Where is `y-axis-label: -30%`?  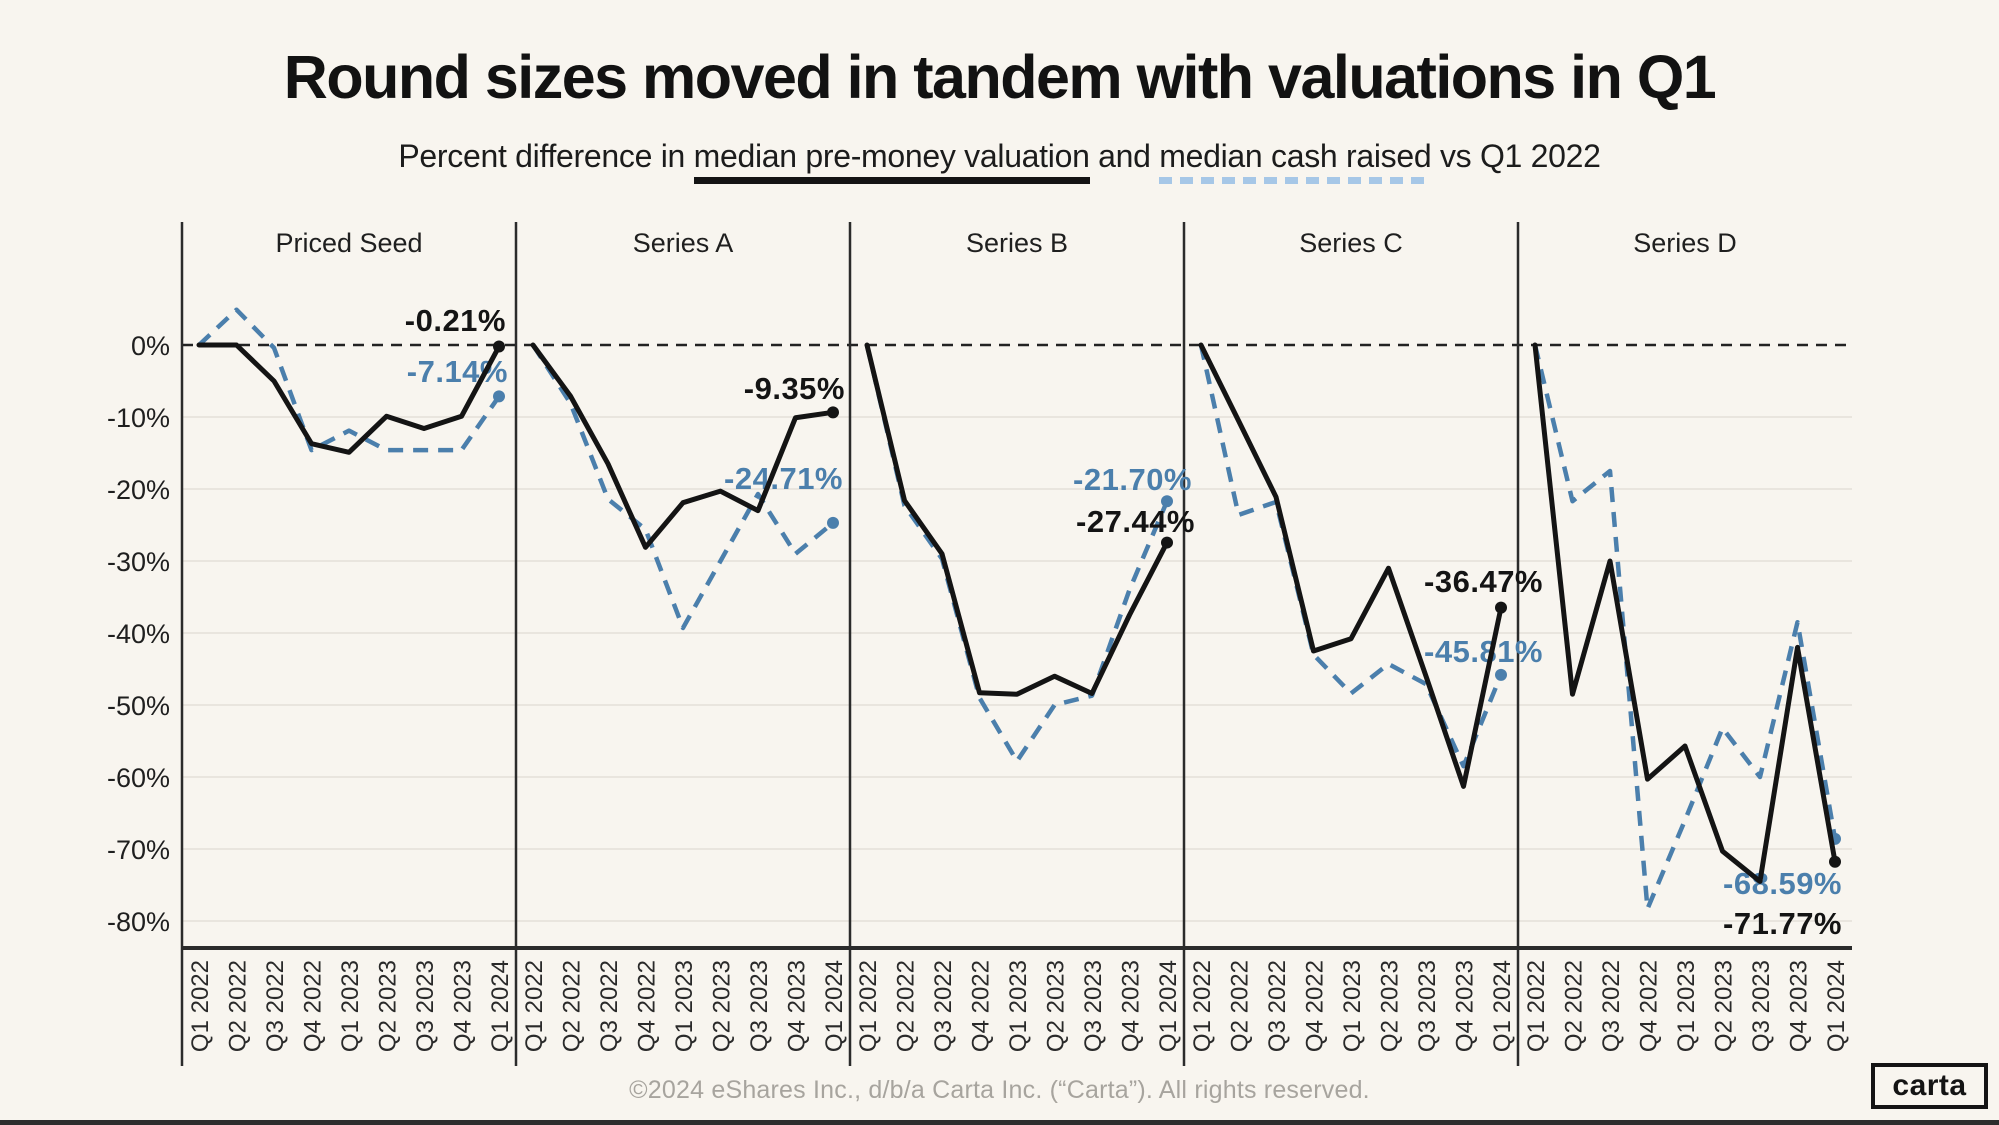
y-axis-label: -30% is located at coordinates (138, 562).